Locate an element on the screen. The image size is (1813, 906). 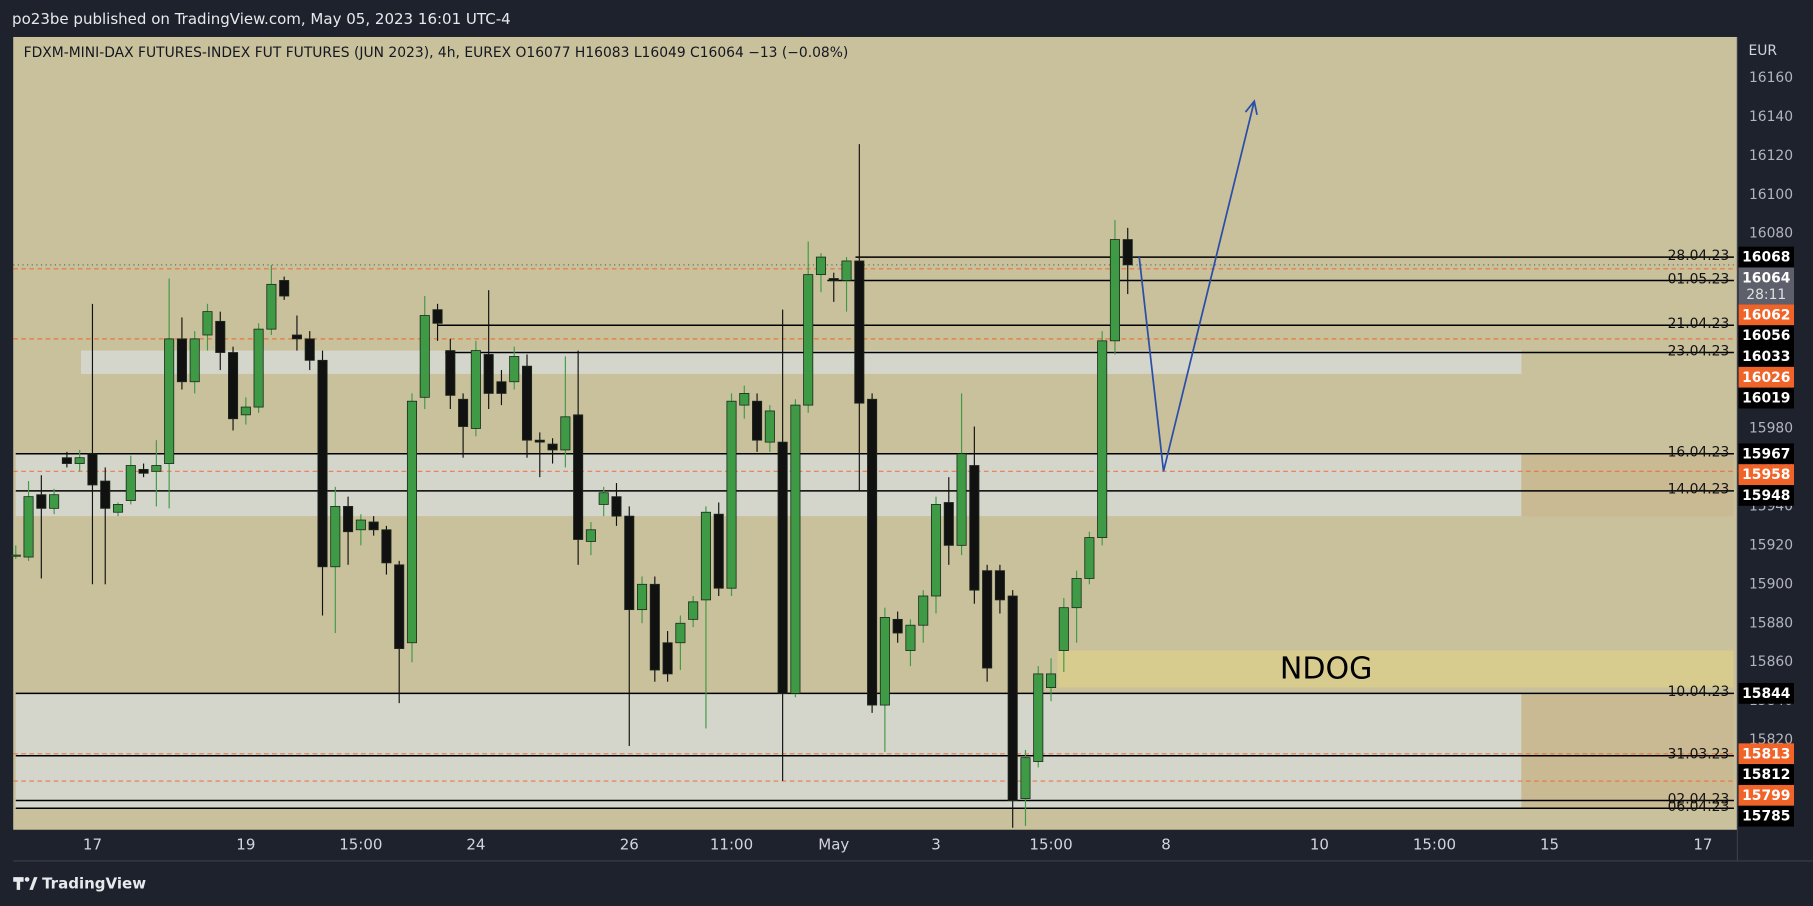
x-tick-label: 3 is located at coordinates (936, 844).